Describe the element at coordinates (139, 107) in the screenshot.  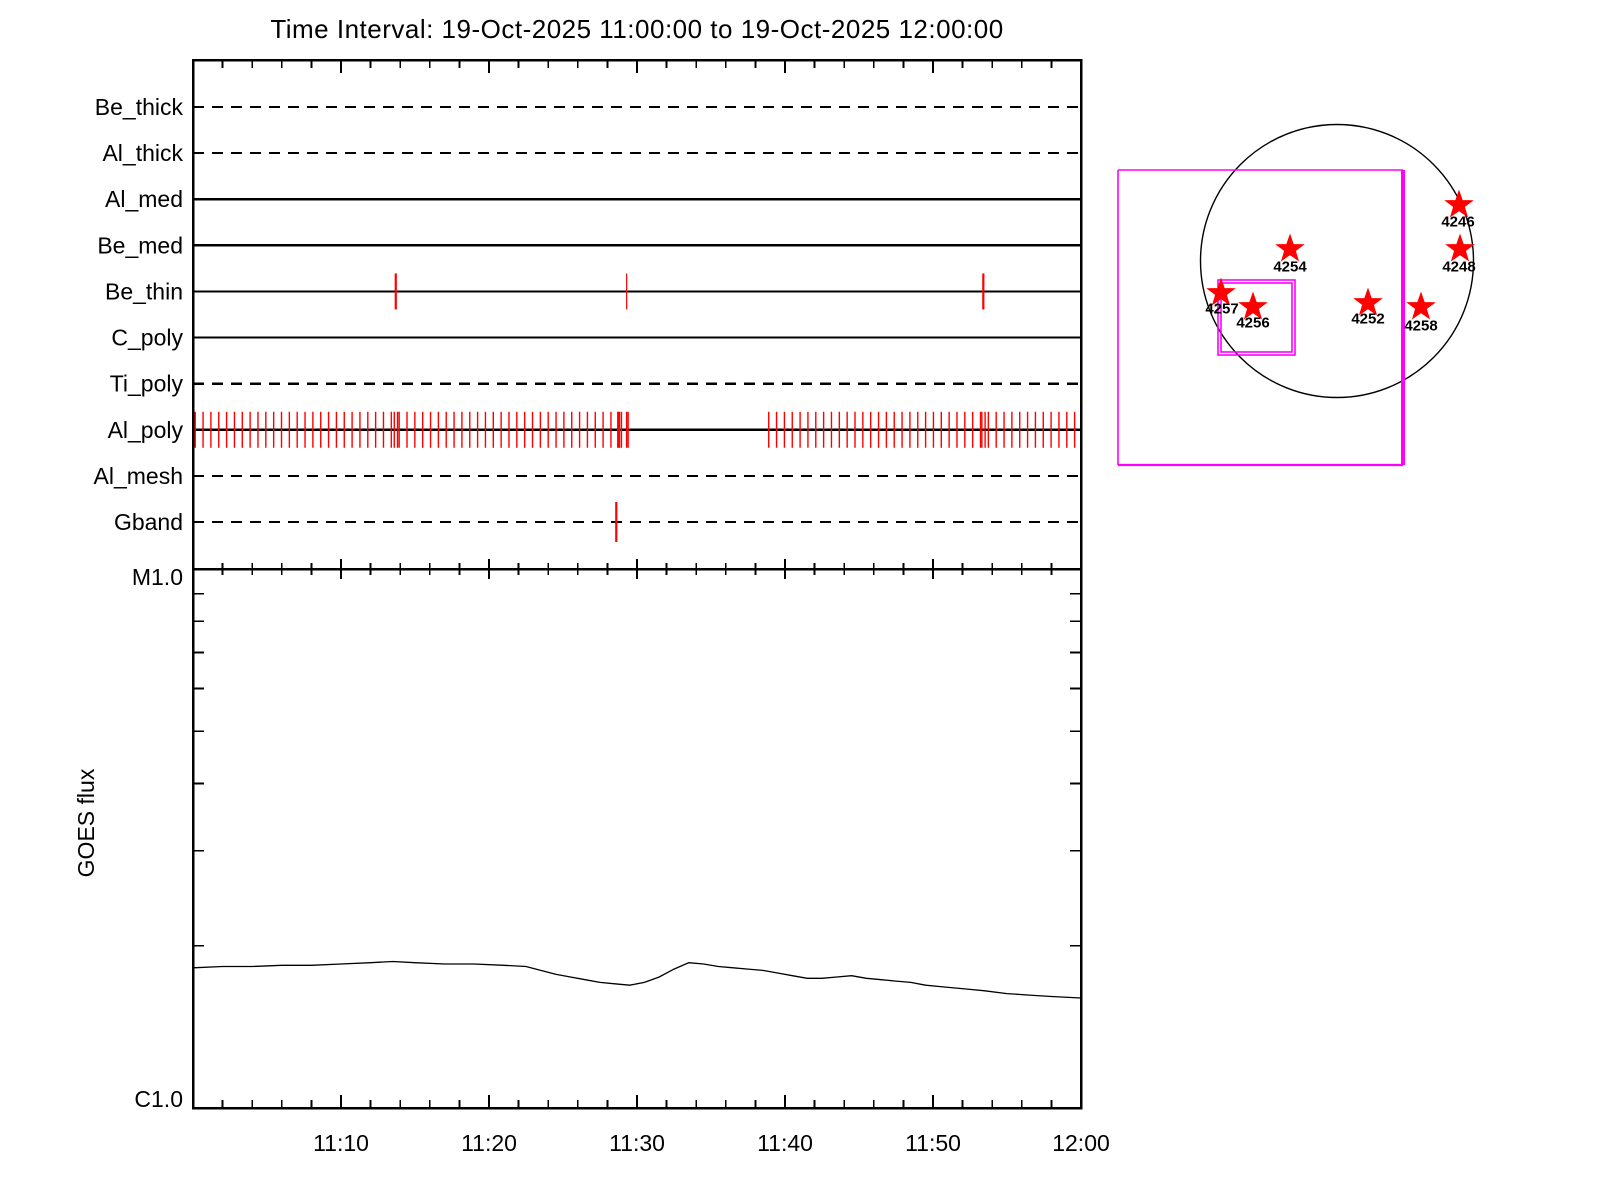
I see `filter-label-Be_thick: Be_thick` at that location.